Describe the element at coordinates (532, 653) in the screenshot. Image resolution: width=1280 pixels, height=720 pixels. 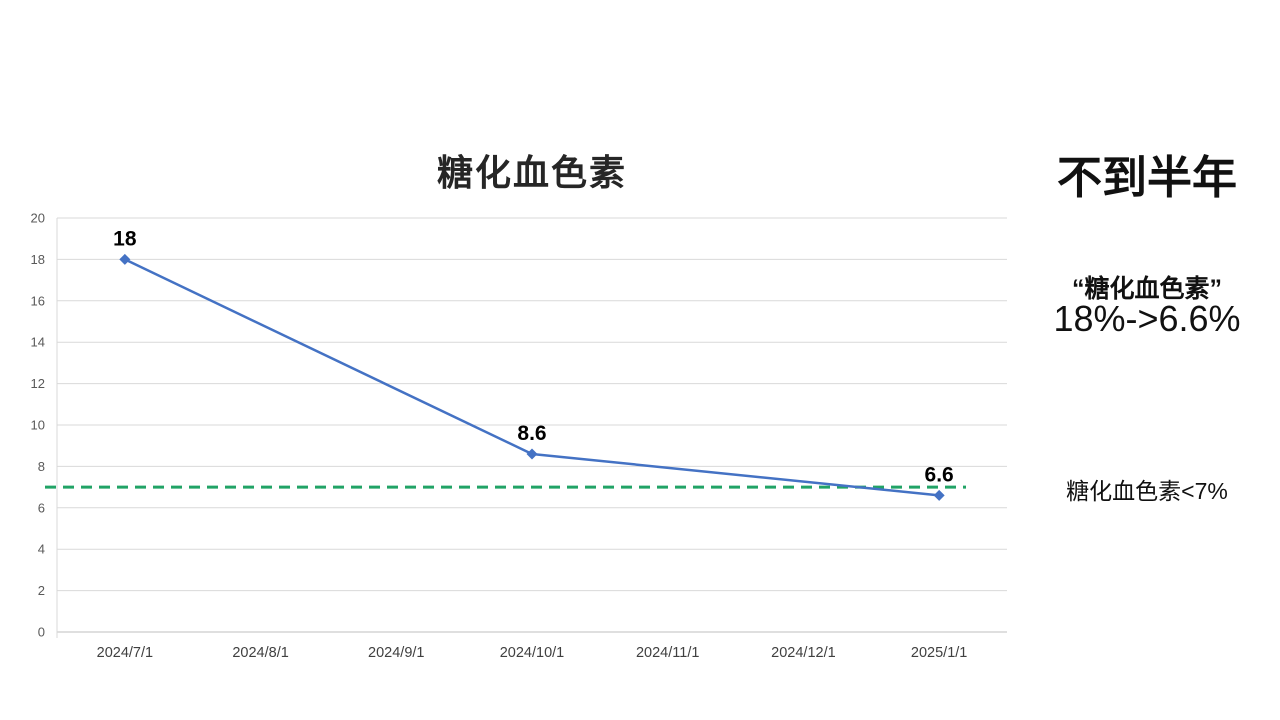
I see `x-tick-label: 2024/10/1` at that location.